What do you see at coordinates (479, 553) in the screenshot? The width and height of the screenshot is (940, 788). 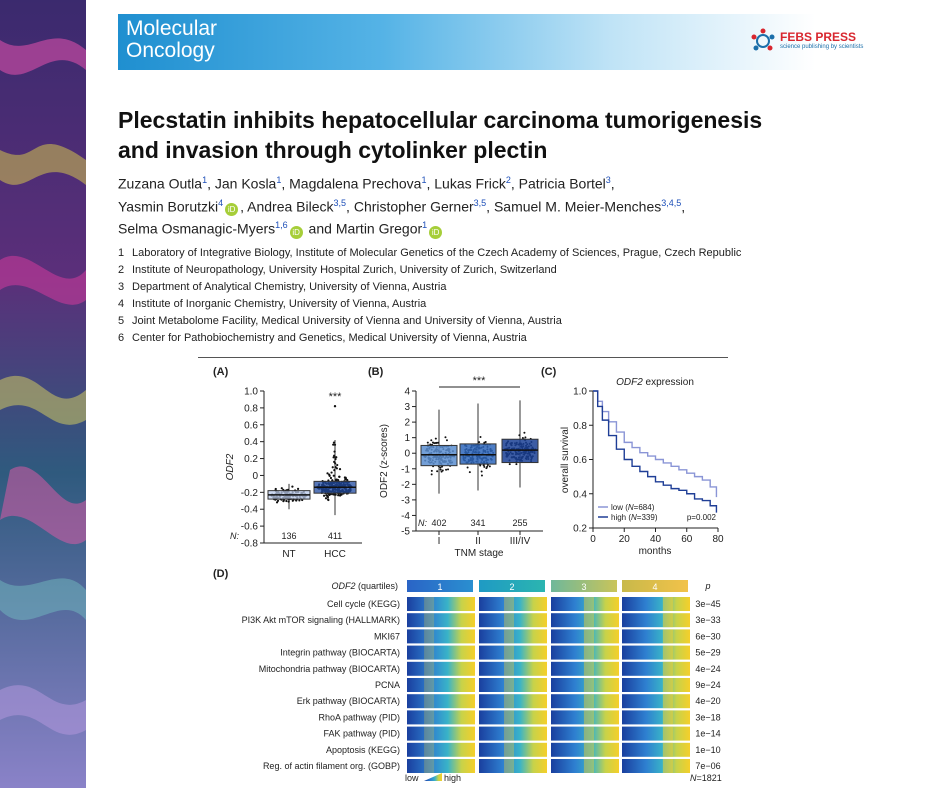 I see `axis-label-x-b: TNM stage` at bounding box center [479, 553].